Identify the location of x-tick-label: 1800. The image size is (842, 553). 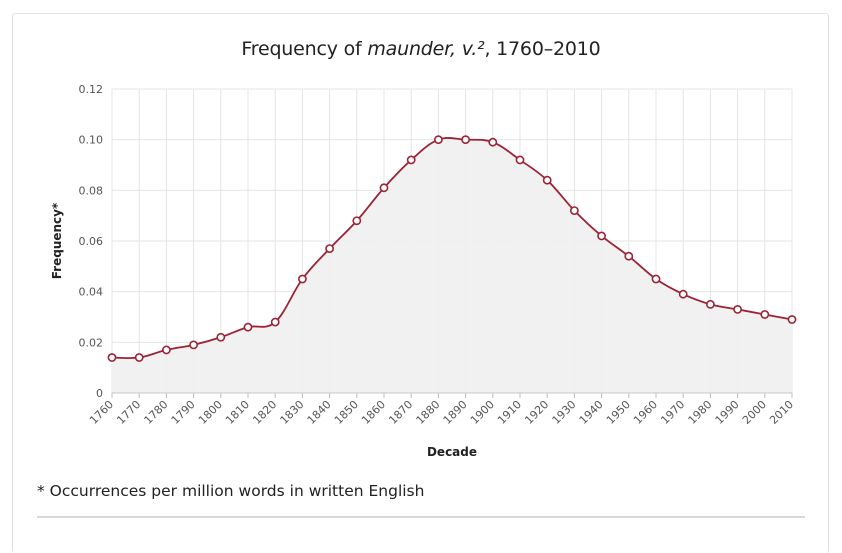
(210, 412).